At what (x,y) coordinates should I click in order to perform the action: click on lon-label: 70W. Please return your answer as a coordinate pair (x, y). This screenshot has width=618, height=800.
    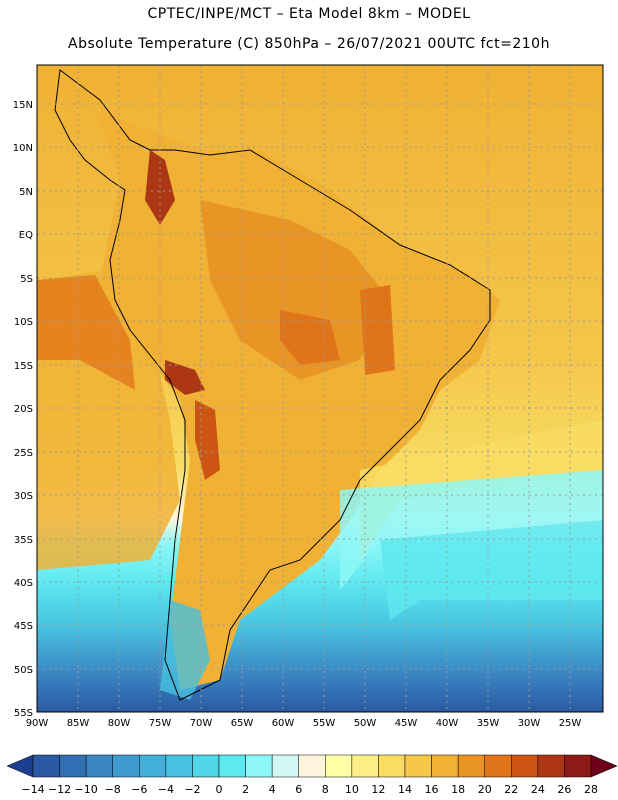
    Looking at the image, I should click on (201, 723).